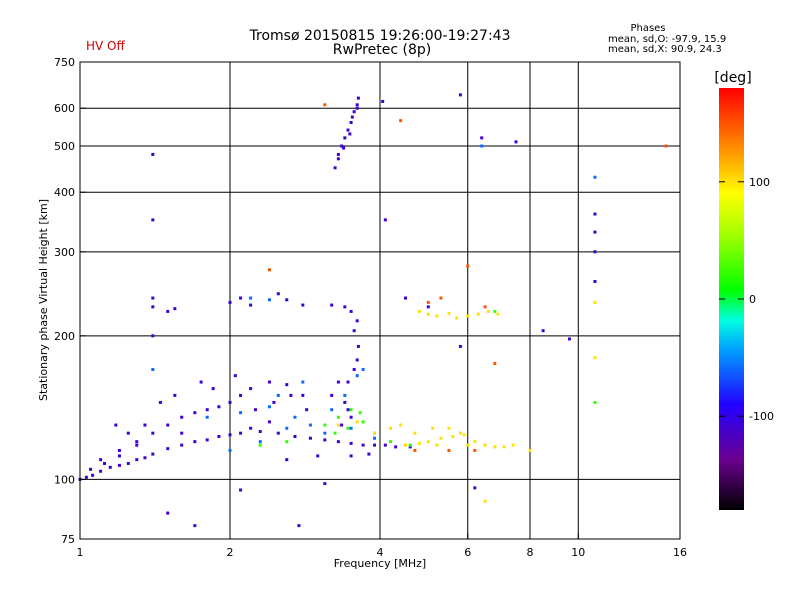 The width and height of the screenshot is (800, 600). I want to click on y-tick-label: 400, so click(64, 192).